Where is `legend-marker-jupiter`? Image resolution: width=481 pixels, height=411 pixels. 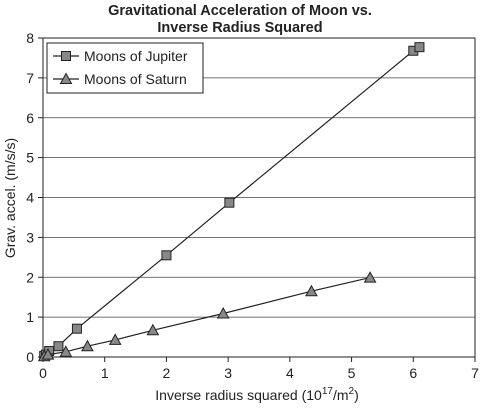 legend-marker-jupiter is located at coordinates (66, 56).